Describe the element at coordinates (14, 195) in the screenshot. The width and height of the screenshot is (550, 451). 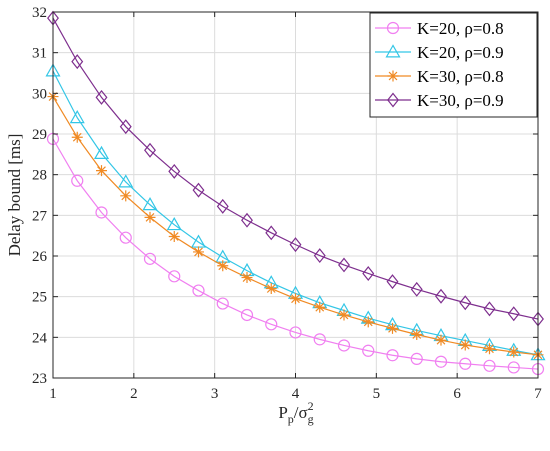
I see `y-axis-title: Delay bound [ms]` at that location.